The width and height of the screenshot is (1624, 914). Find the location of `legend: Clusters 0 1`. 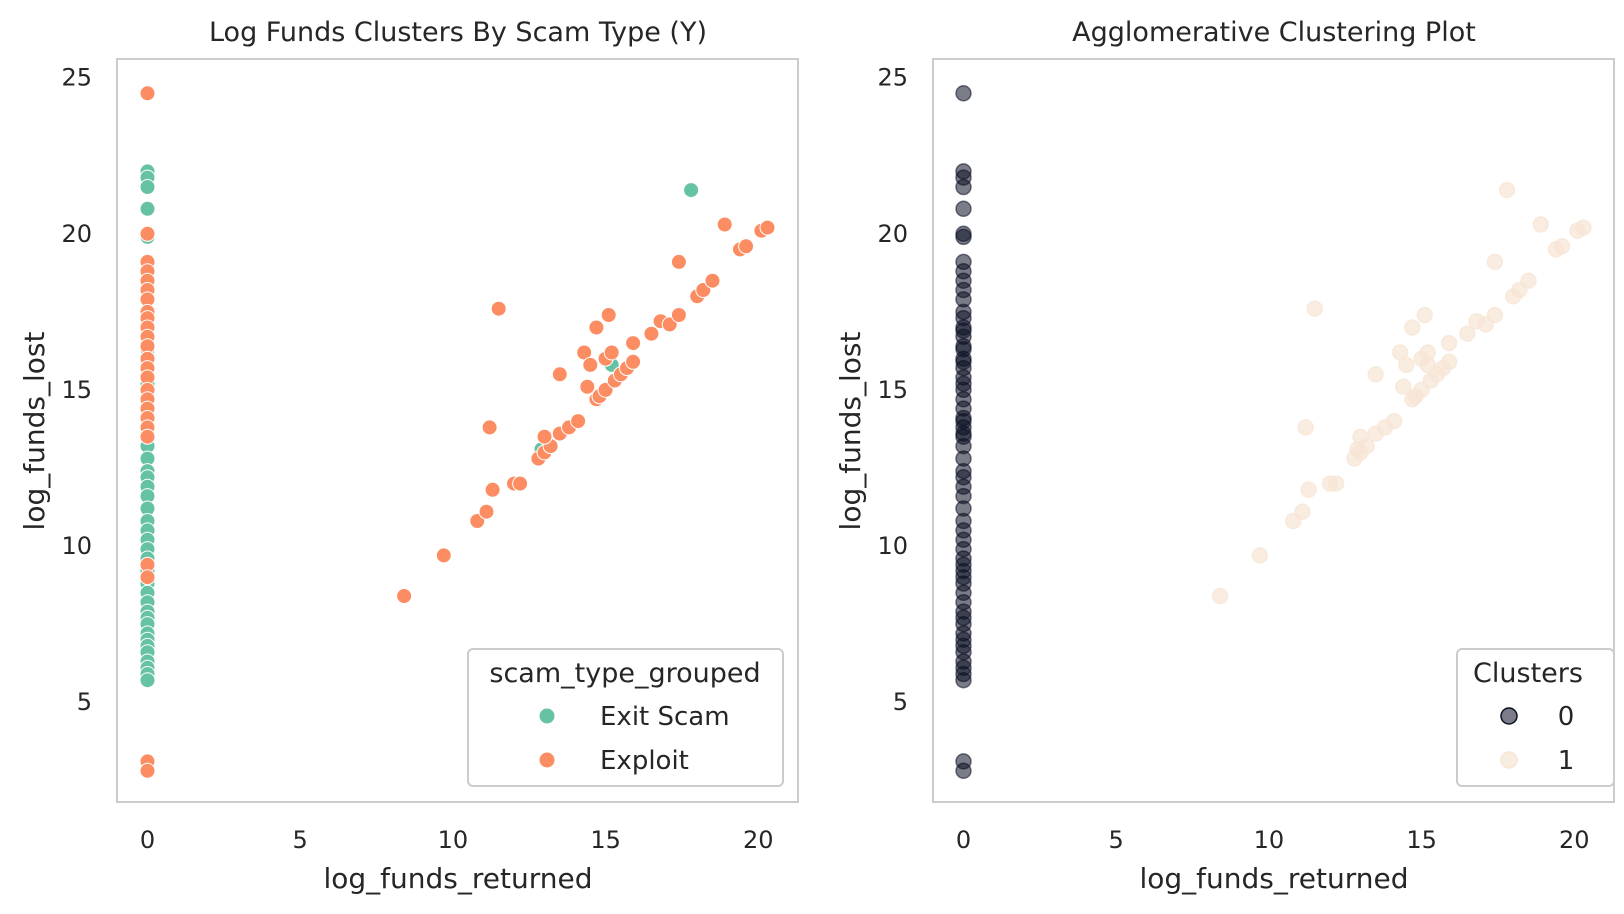

legend: Clusters 0 1 is located at coordinates (1535, 717).